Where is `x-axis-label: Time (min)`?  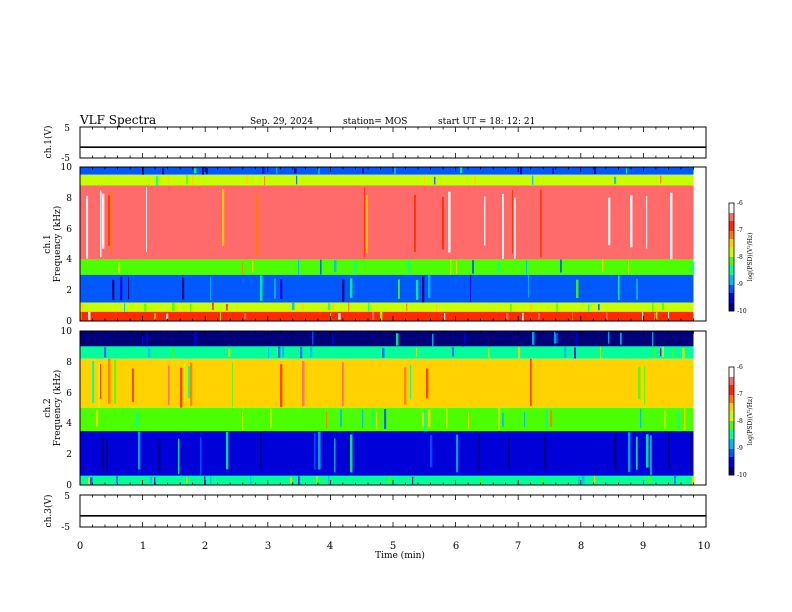
x-axis-label: Time (min) is located at coordinates (400, 555).